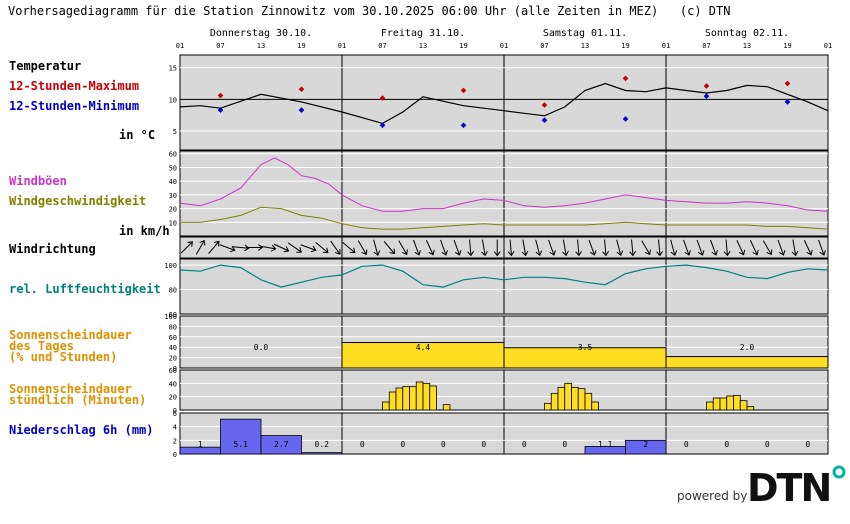  I want to click on hour-tick-label: 19, so click(787, 46).